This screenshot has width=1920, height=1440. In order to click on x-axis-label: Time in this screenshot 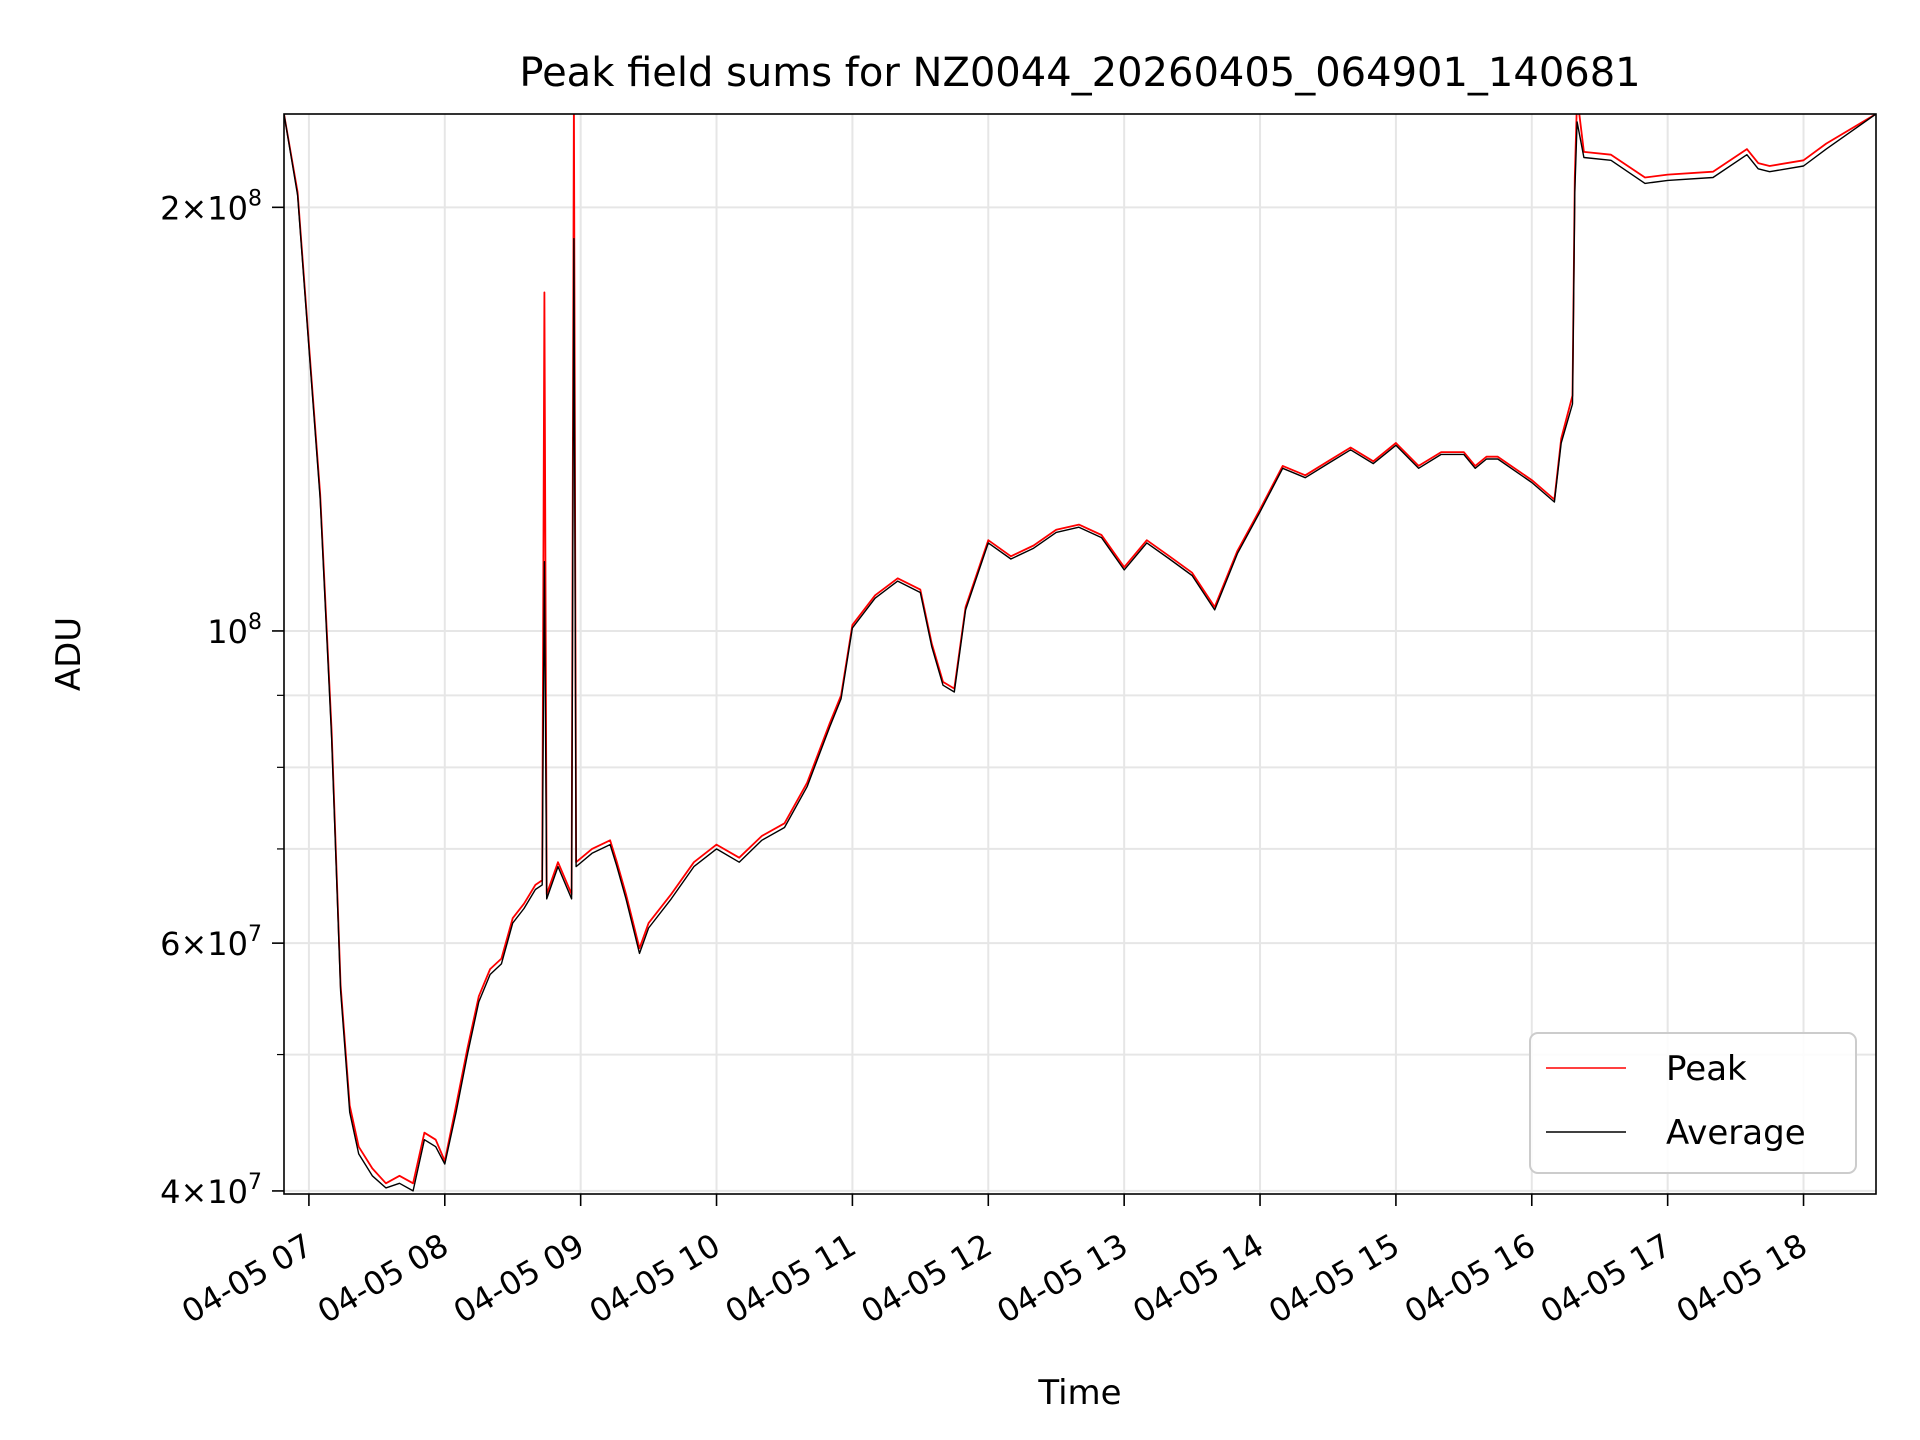, I will do `click(1079, 1393)`.